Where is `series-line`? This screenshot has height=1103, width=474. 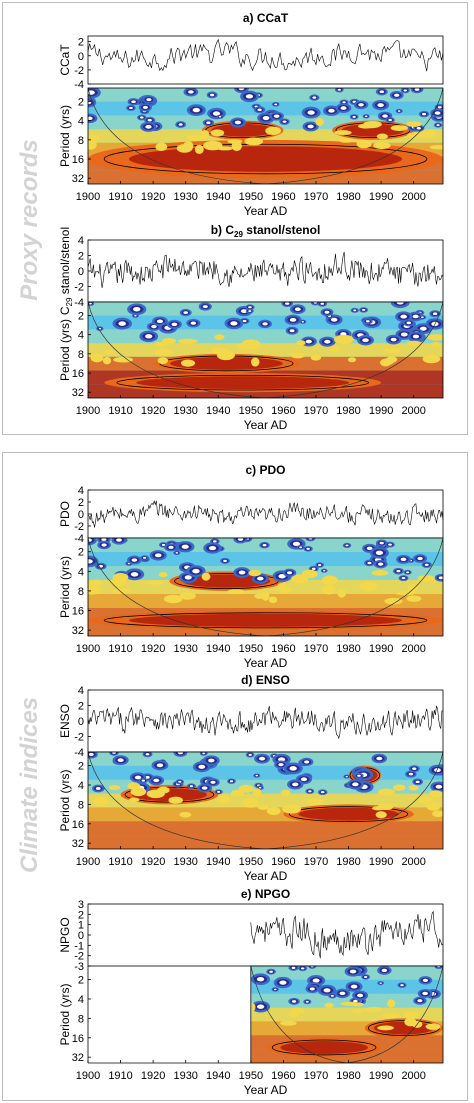
series-line is located at coordinates (265, 55).